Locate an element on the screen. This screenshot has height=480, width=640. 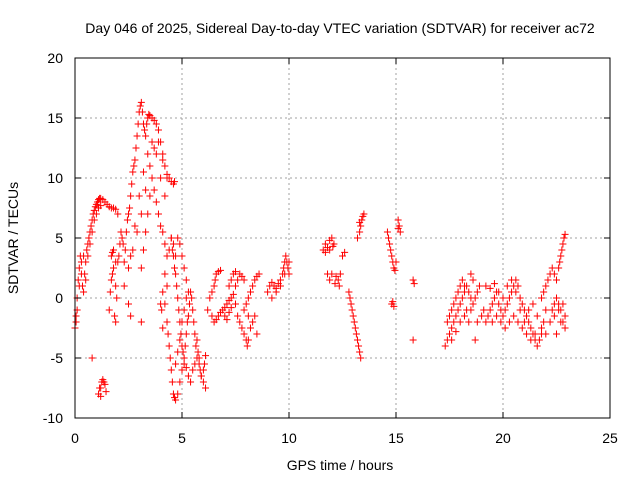
x-tick-label: 5 is located at coordinates (182, 438).